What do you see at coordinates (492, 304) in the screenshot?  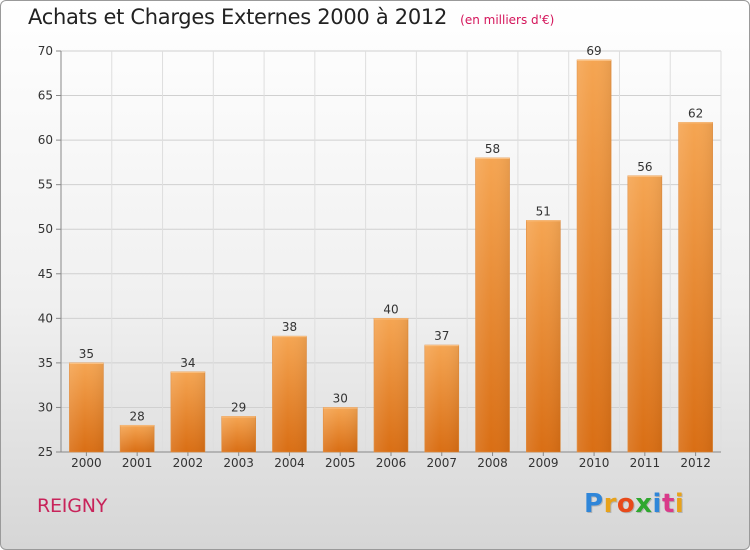 I see `bar-shine-2008` at bounding box center [492, 304].